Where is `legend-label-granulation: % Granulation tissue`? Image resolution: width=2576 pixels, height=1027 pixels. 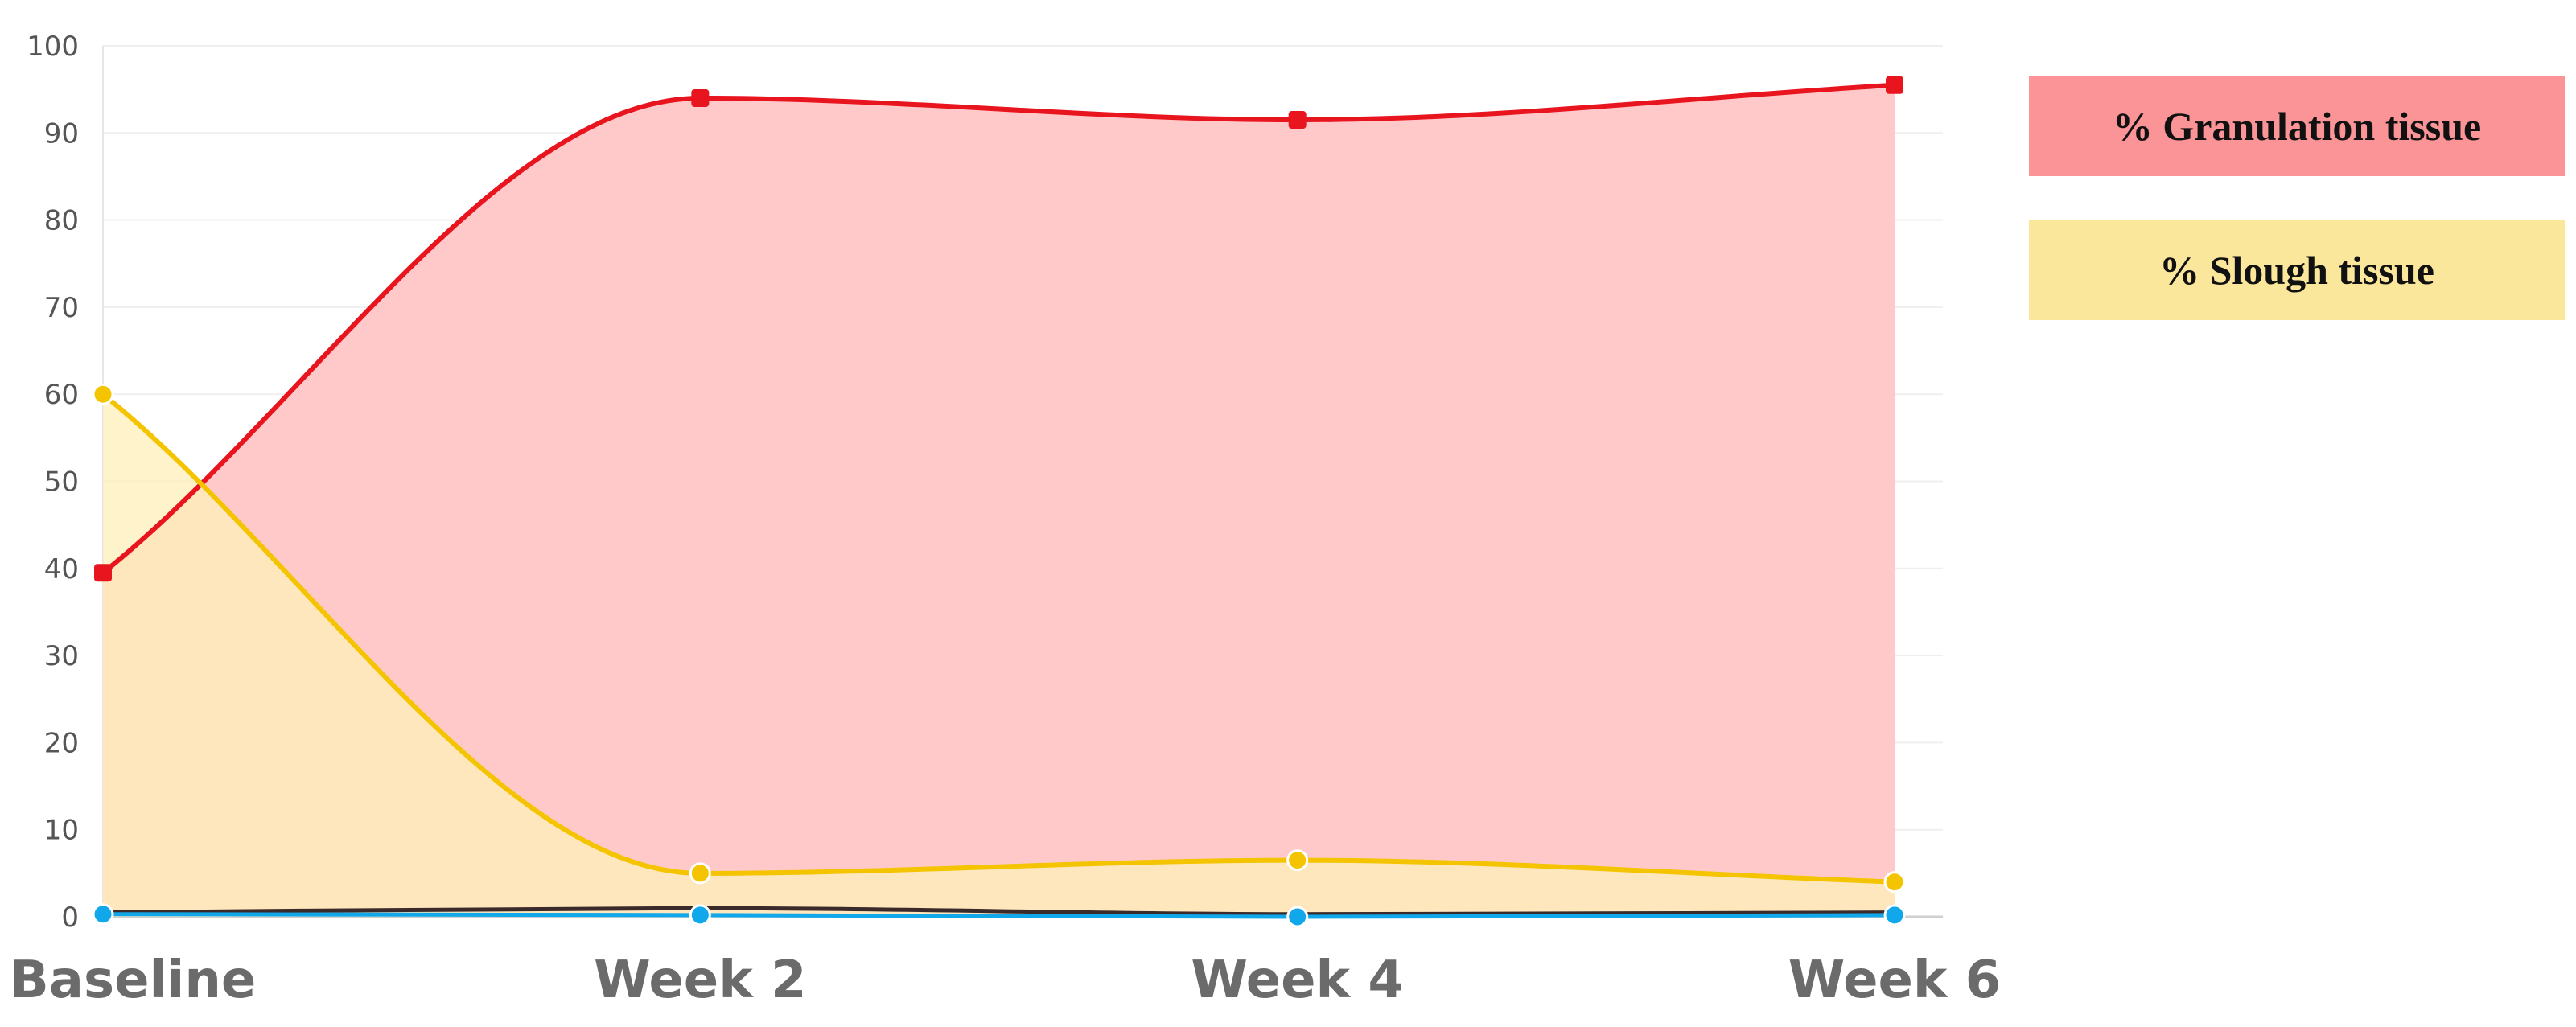 legend-label-granulation: % Granulation tissue is located at coordinates (2297, 127).